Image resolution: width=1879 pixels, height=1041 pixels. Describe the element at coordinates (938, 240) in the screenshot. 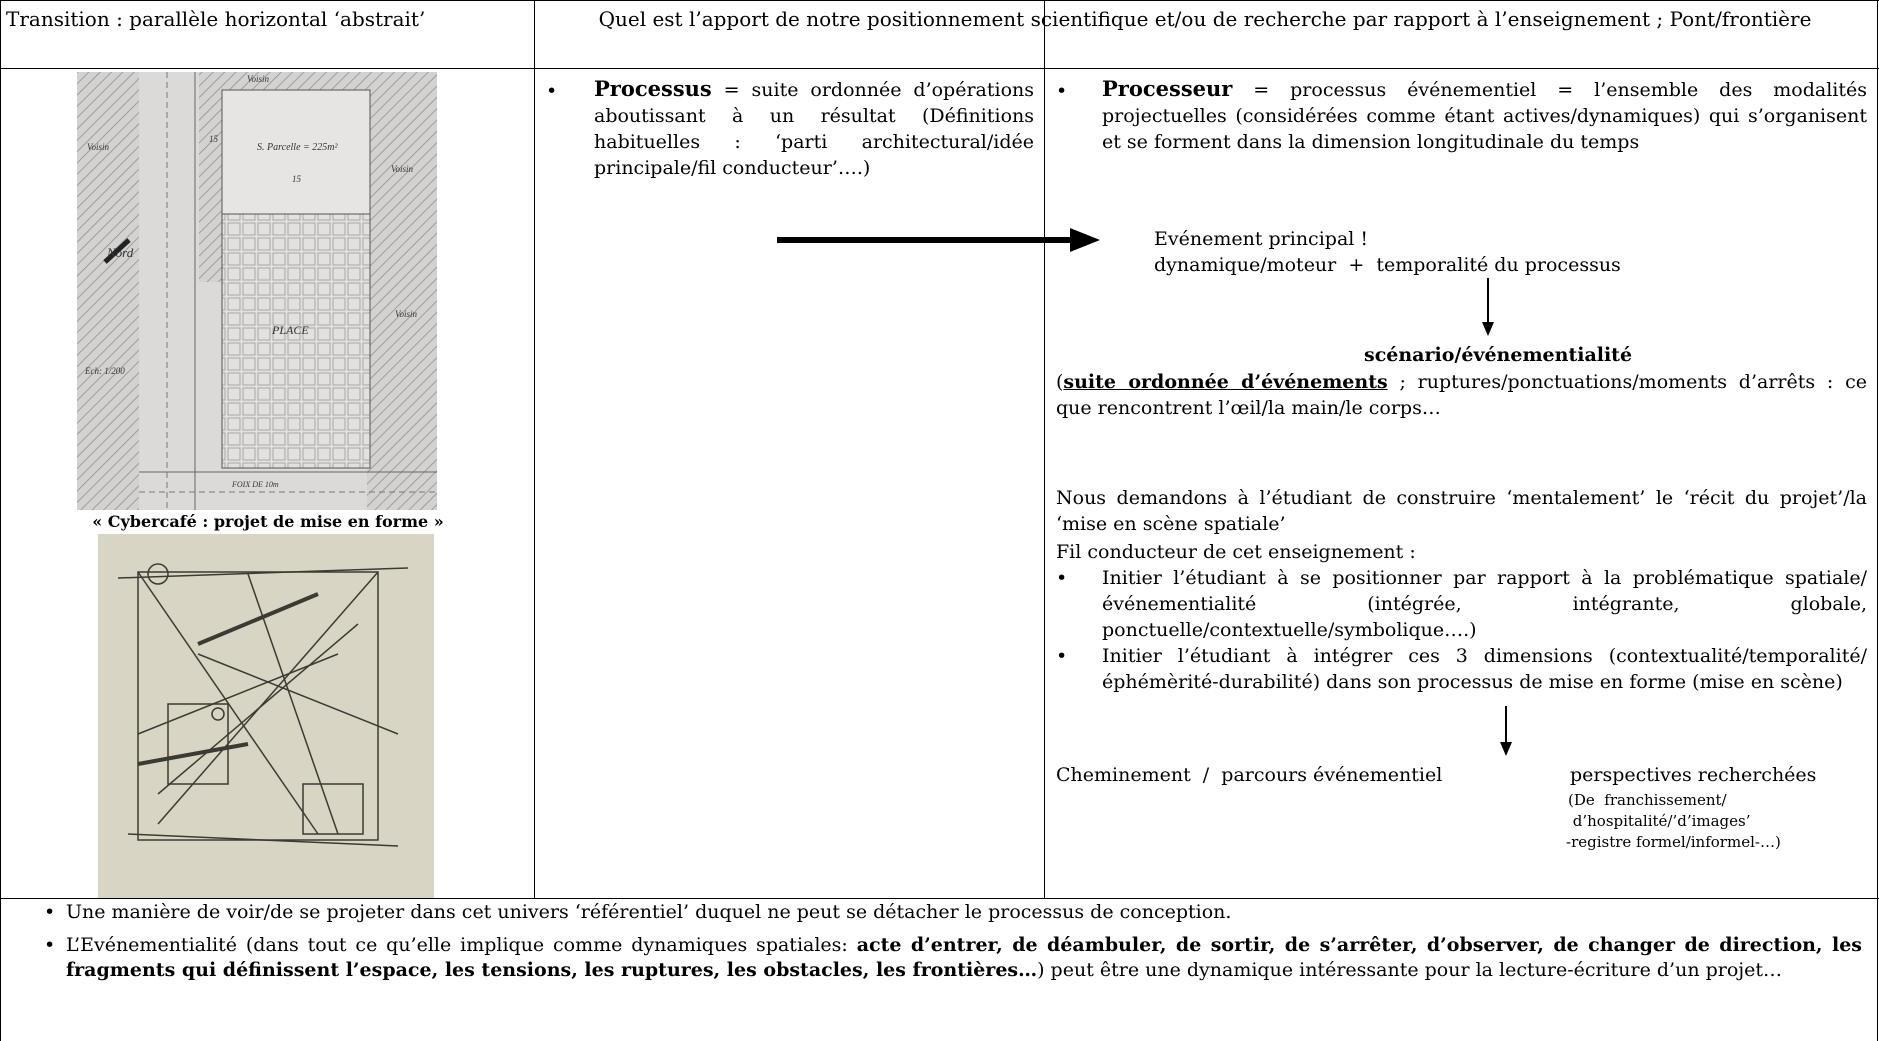

I see `arrow` at that location.